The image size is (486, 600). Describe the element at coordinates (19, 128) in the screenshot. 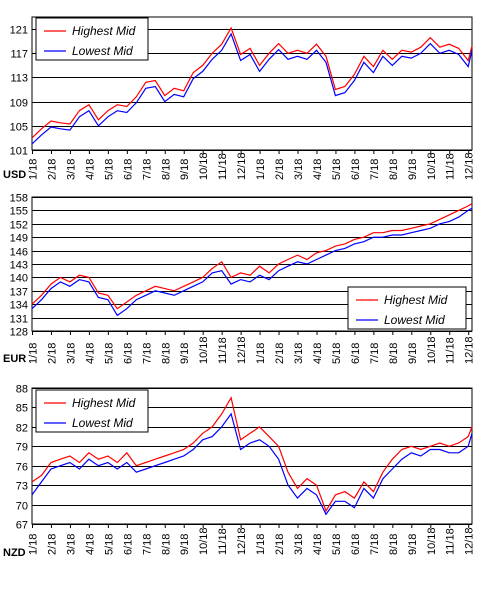

I see `y-tick-label: 105` at that location.